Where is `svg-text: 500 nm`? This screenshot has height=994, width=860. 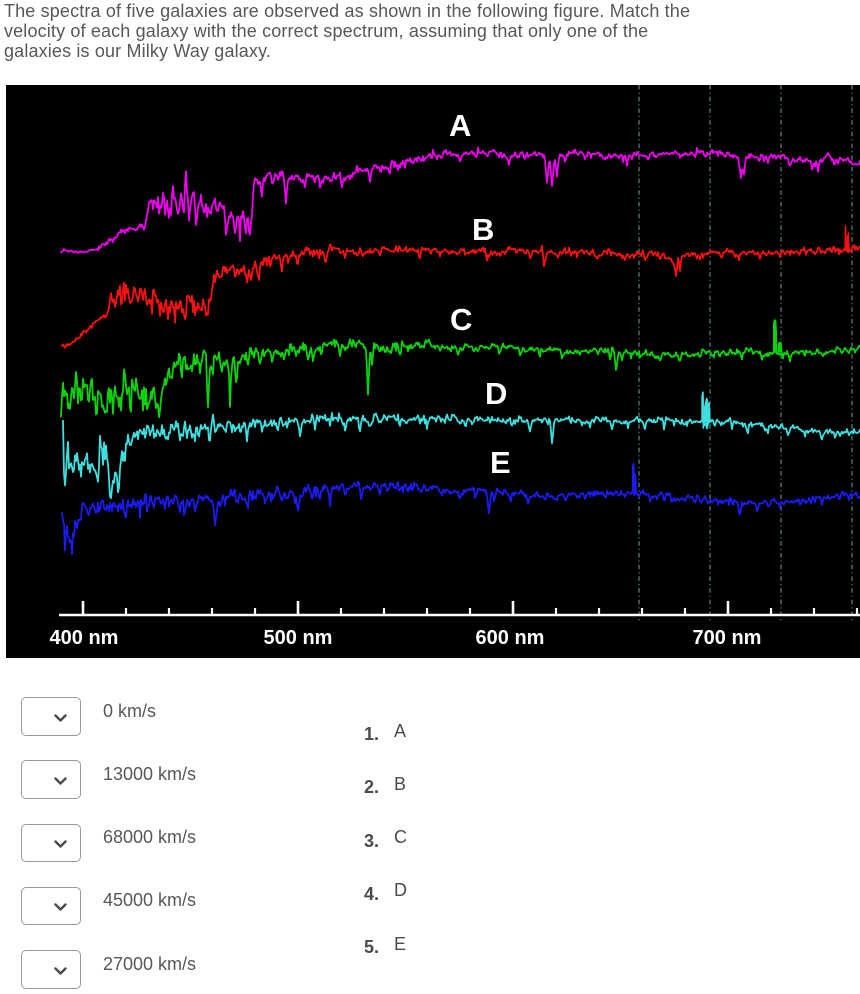 svg-text: 500 nm is located at coordinates (298, 638).